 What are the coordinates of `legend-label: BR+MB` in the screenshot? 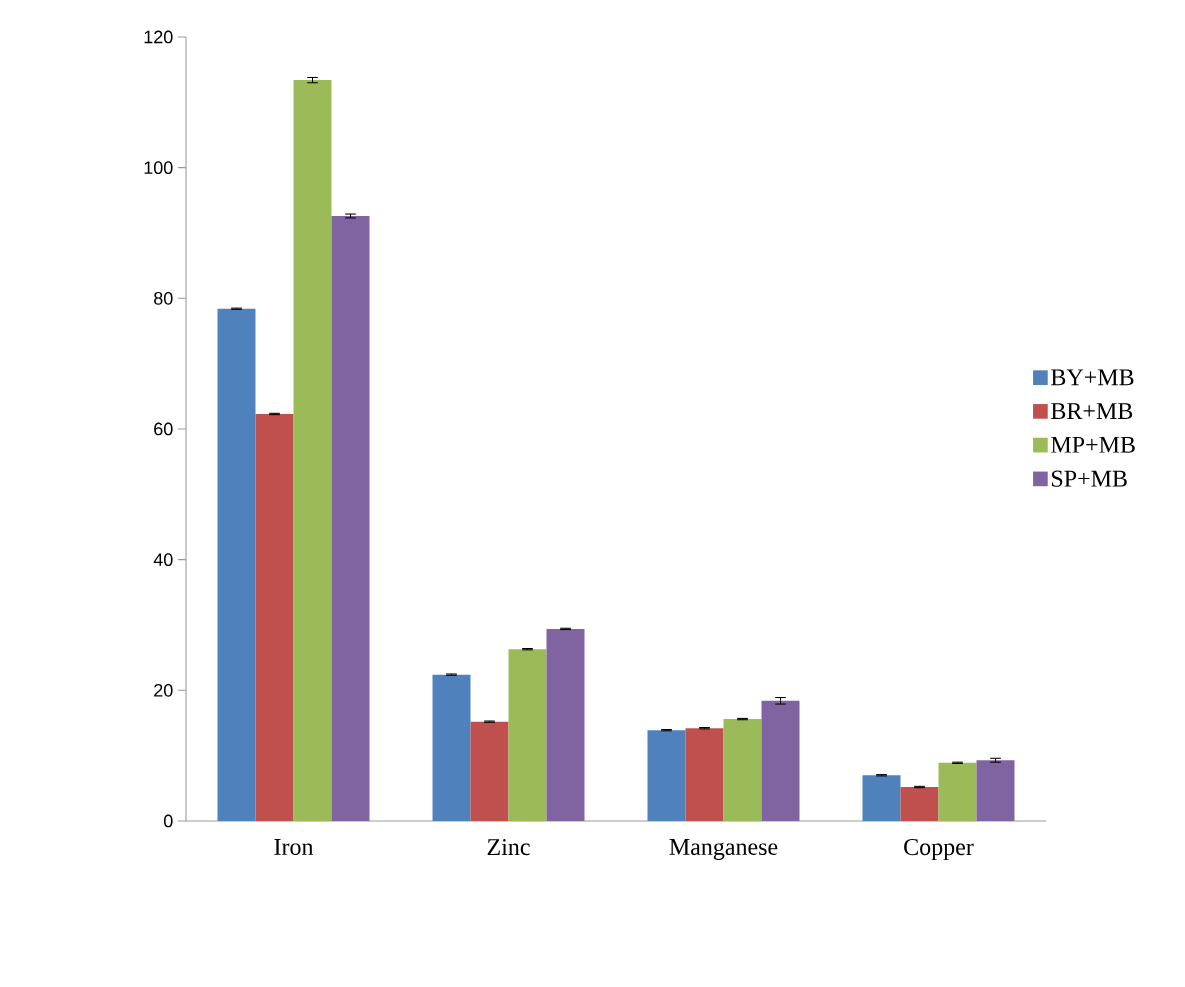 It's located at (1092, 411).